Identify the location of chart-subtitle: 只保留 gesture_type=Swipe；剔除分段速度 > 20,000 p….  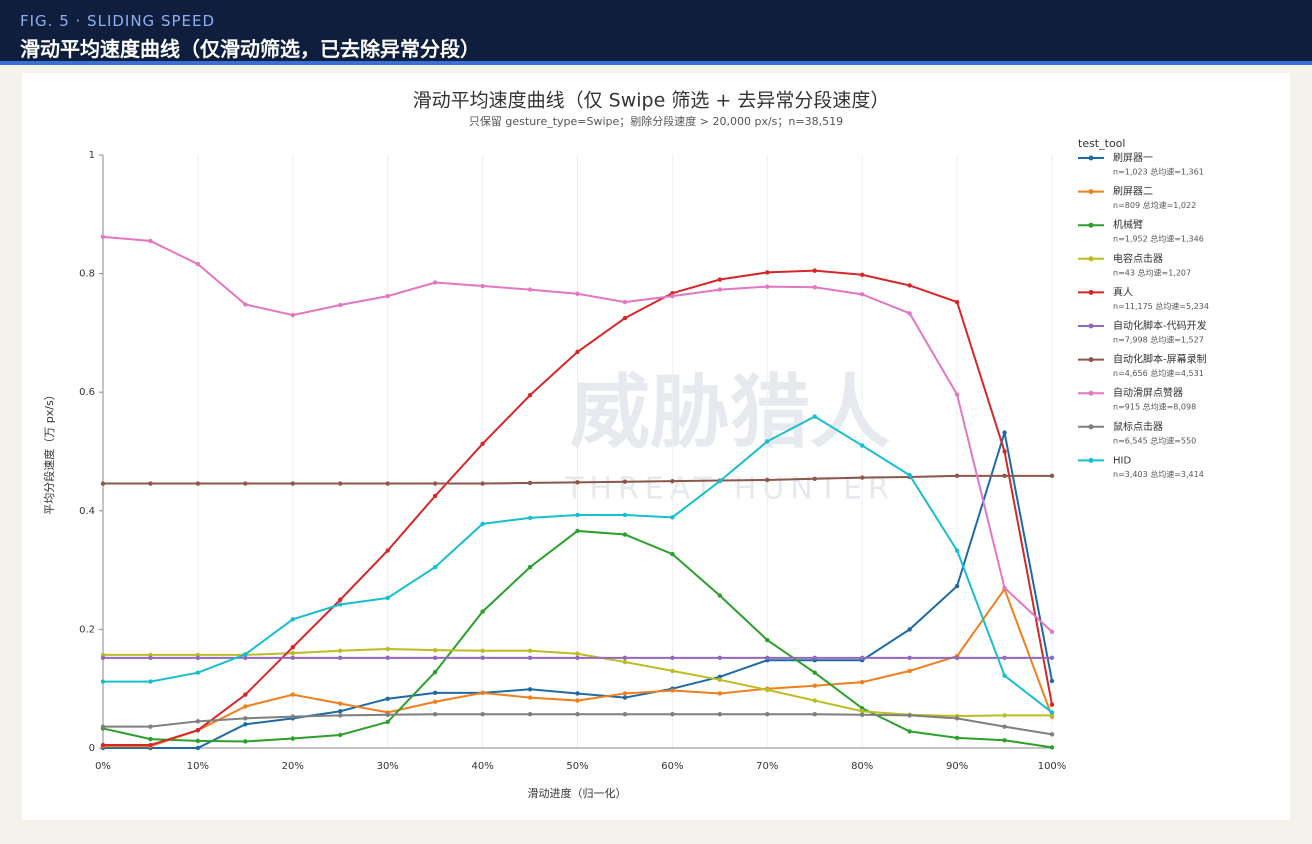
(656, 121).